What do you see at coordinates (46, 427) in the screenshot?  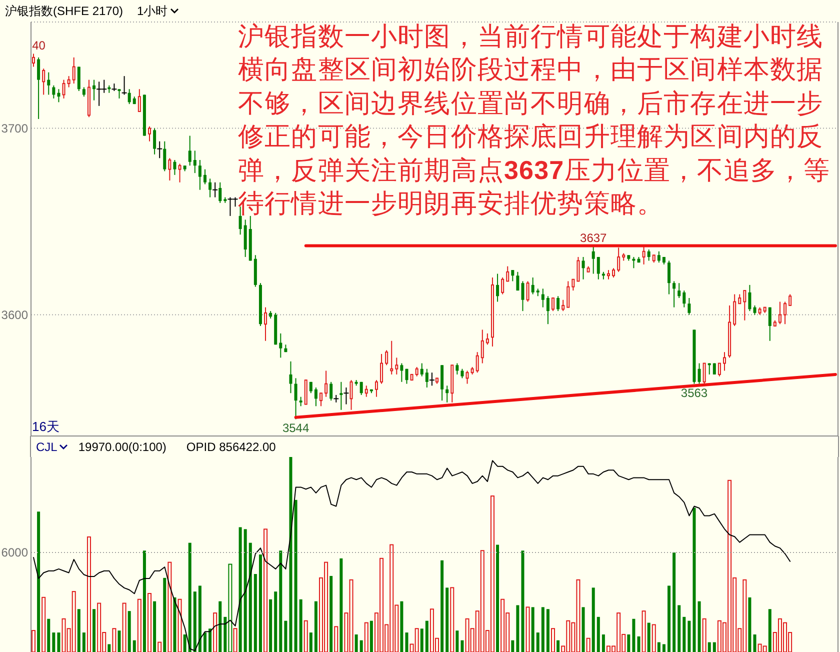 I see `annotation: 16天` at bounding box center [46, 427].